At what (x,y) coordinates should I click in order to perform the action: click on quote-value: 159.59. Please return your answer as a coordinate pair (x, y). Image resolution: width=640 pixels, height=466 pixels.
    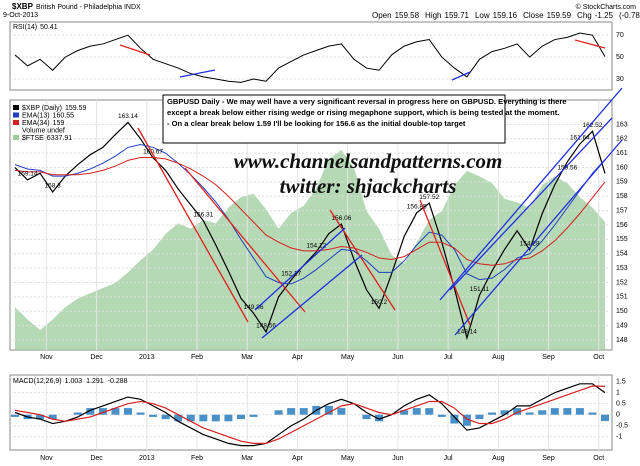
    Looking at the image, I should click on (559, 15).